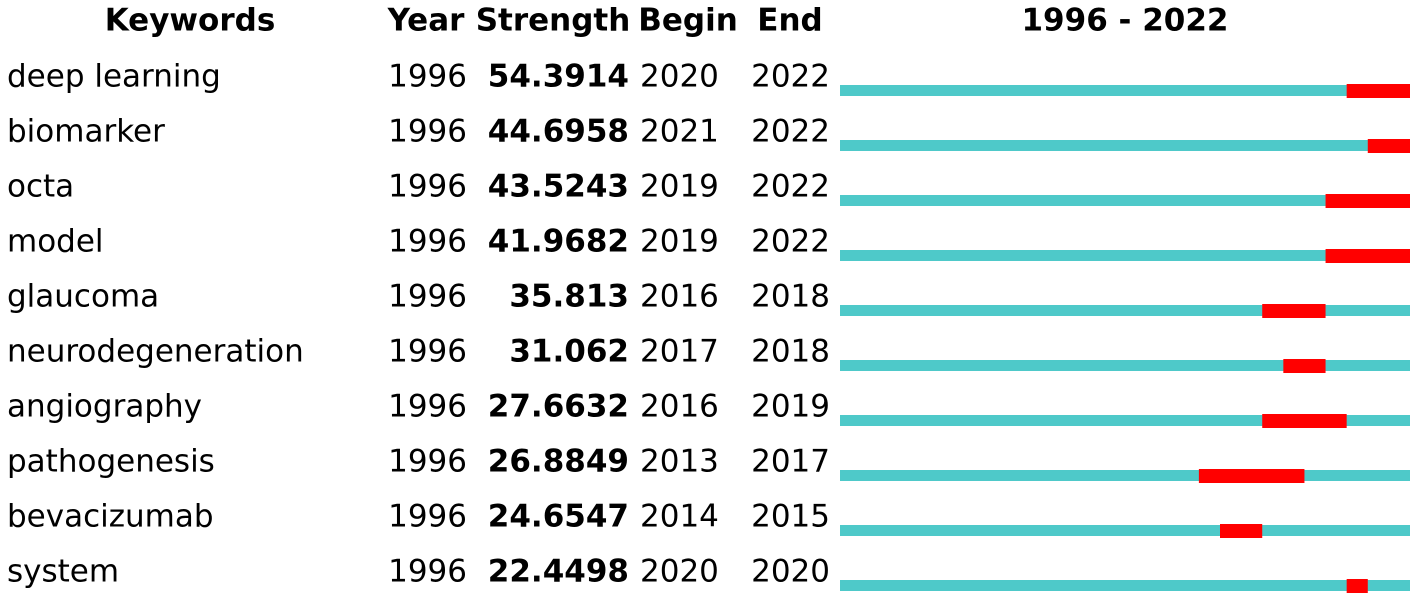 The height and width of the screenshot is (601, 1418). What do you see at coordinates (790, 572) in the screenshot?
I see `end: 2020` at bounding box center [790, 572].